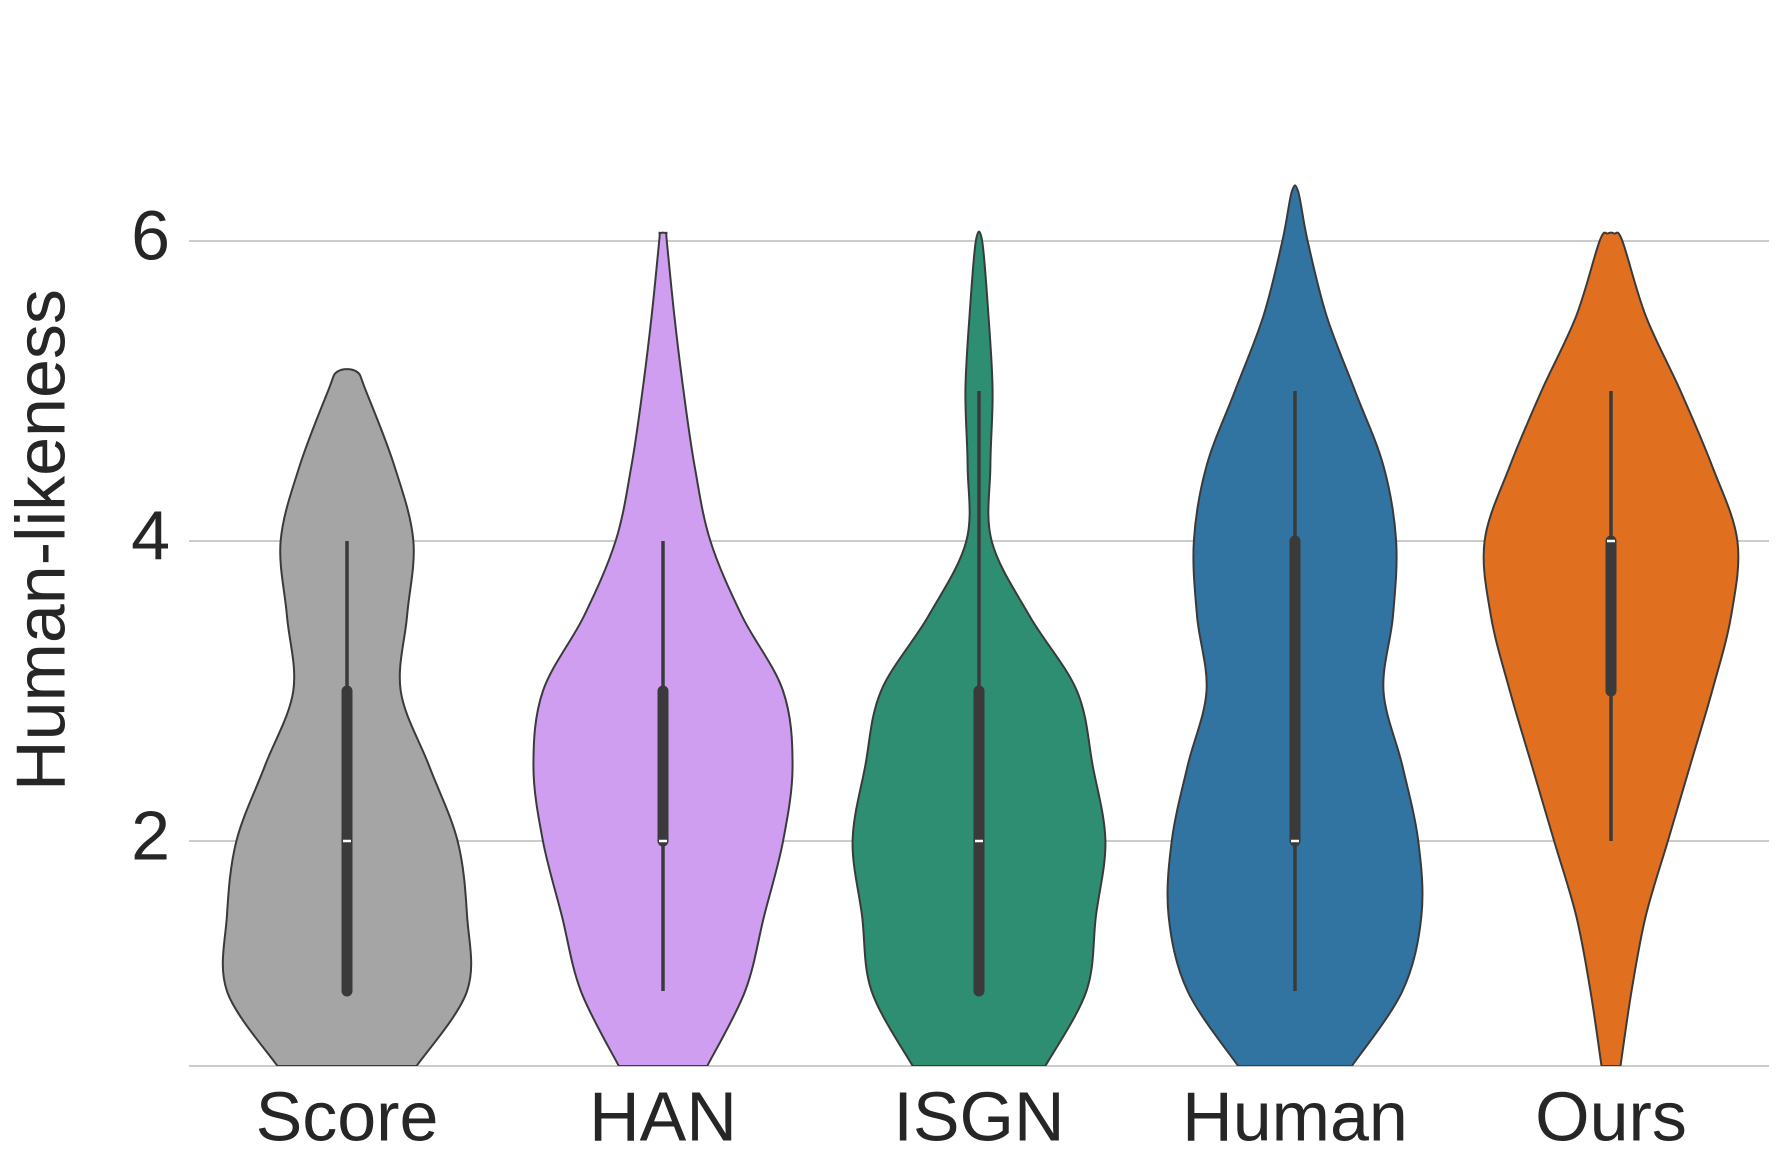 The height and width of the screenshot is (1176, 1776). What do you see at coordinates (347, 1116) in the screenshot?
I see `x-tick-label: Score` at bounding box center [347, 1116].